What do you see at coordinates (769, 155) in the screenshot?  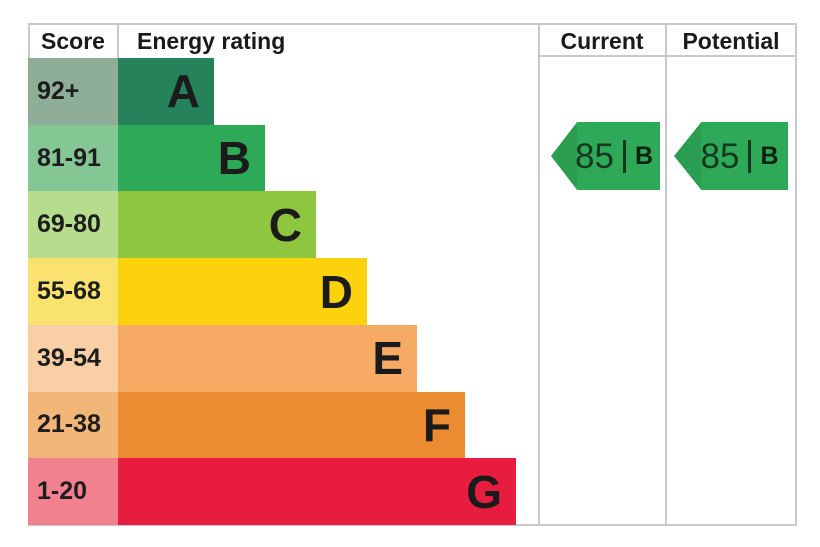 I see `potential-rating-letter: B` at bounding box center [769, 155].